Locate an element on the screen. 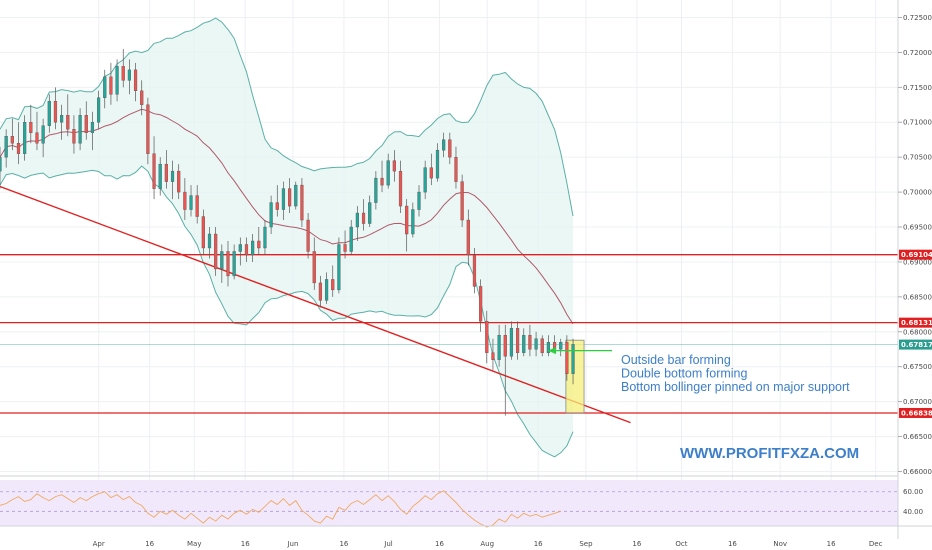 The width and height of the screenshot is (932, 550). time-tick-label: Aug is located at coordinates (487, 544).